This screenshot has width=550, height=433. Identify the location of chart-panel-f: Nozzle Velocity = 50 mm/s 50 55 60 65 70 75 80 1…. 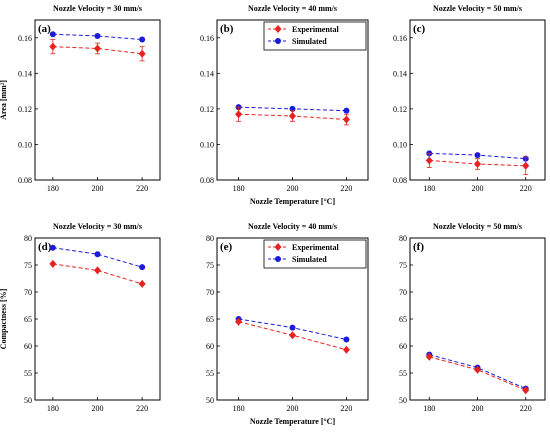
(472, 317).